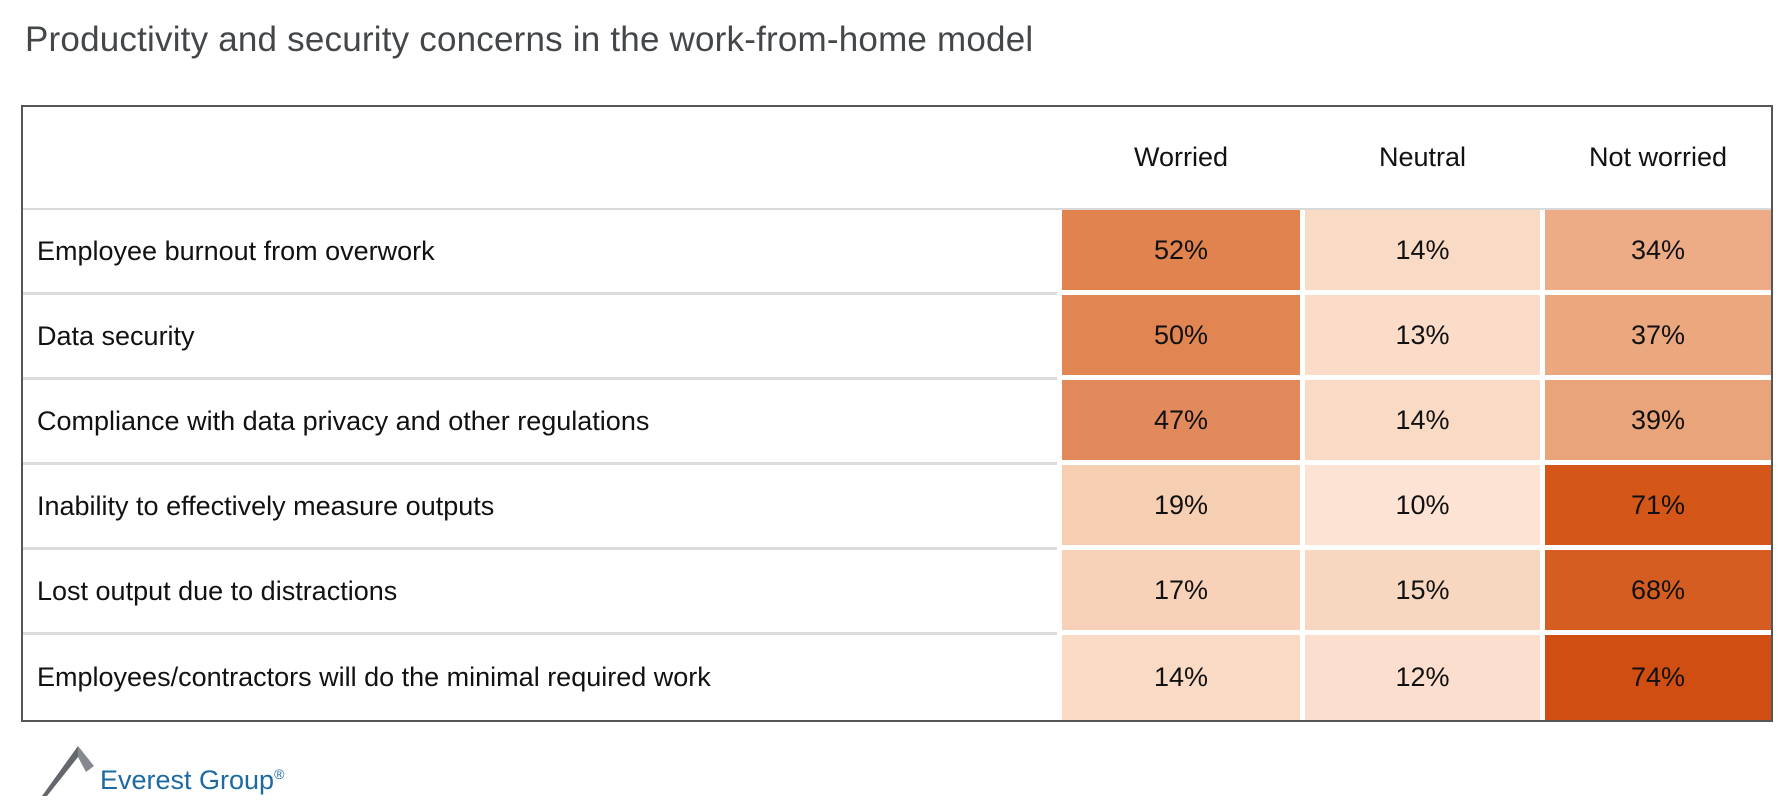 The image size is (1790, 800). What do you see at coordinates (1422, 677) in the screenshot?
I see `heatmap-cell: 12%` at bounding box center [1422, 677].